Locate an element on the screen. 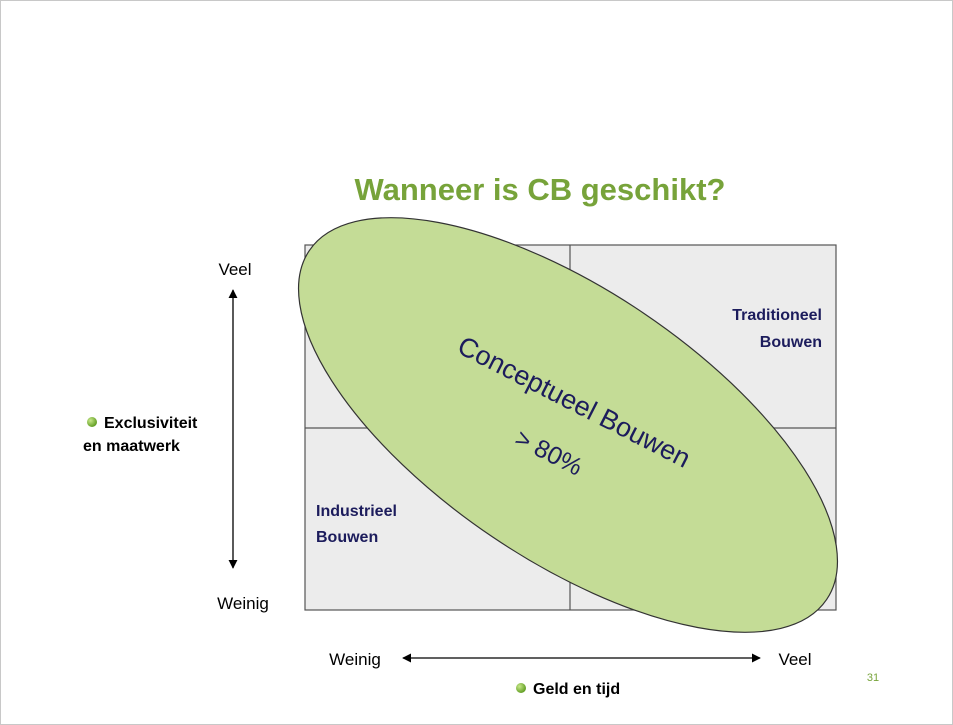  x-axis-label: Geld en tijd is located at coordinates (576, 689).